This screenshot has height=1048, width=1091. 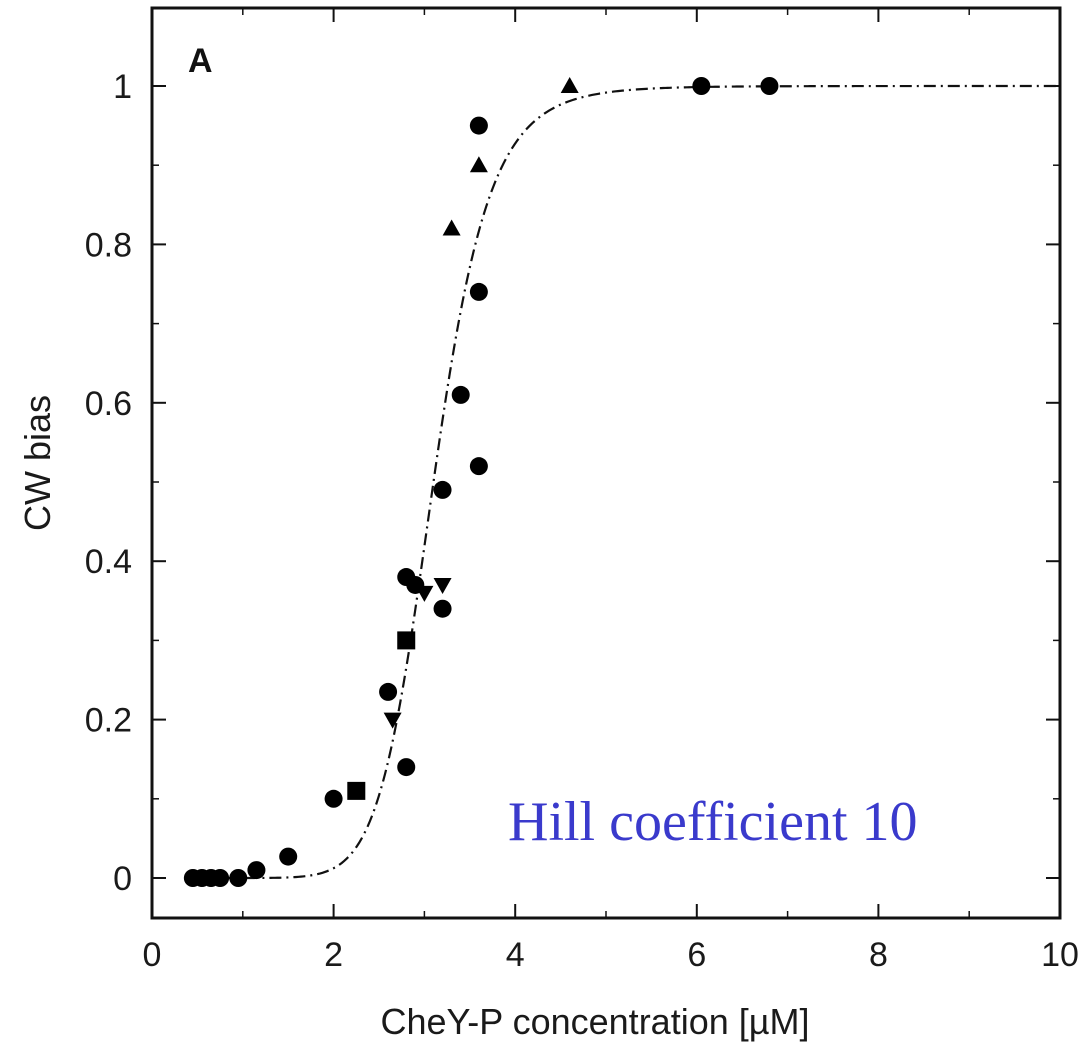 What do you see at coordinates (108, 404) in the screenshot?
I see `y-tick-label: 0.6` at bounding box center [108, 404].